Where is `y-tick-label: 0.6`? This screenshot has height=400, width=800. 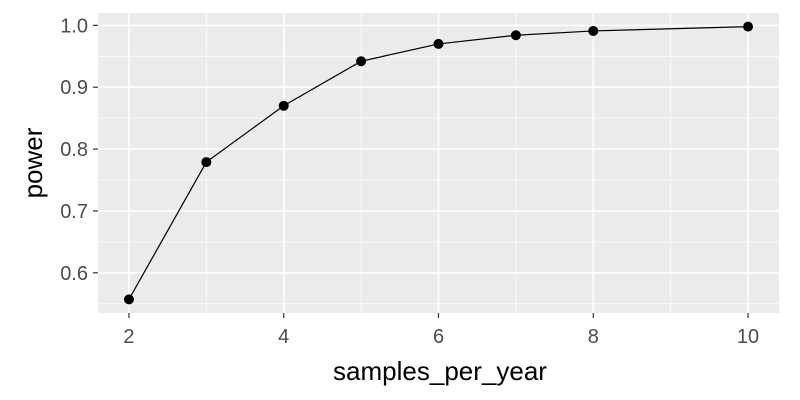 y-tick-label: 0.6 is located at coordinates (74, 274).